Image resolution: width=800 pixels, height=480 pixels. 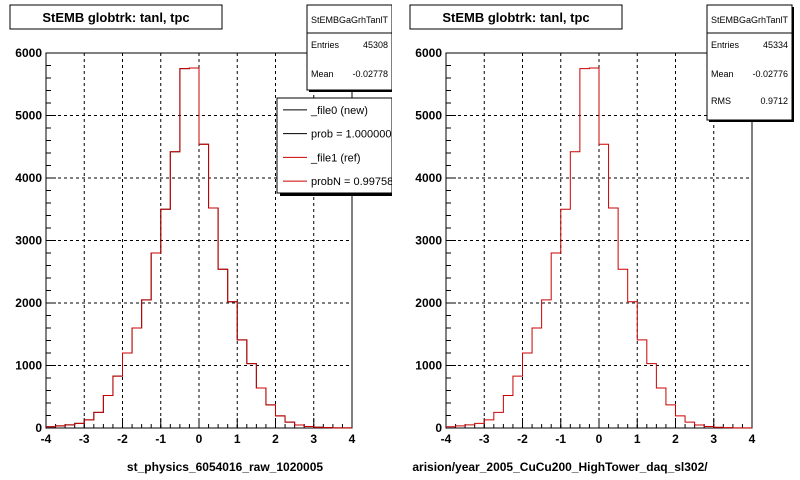 I want to click on stats-value: 45334, so click(x=775, y=45).